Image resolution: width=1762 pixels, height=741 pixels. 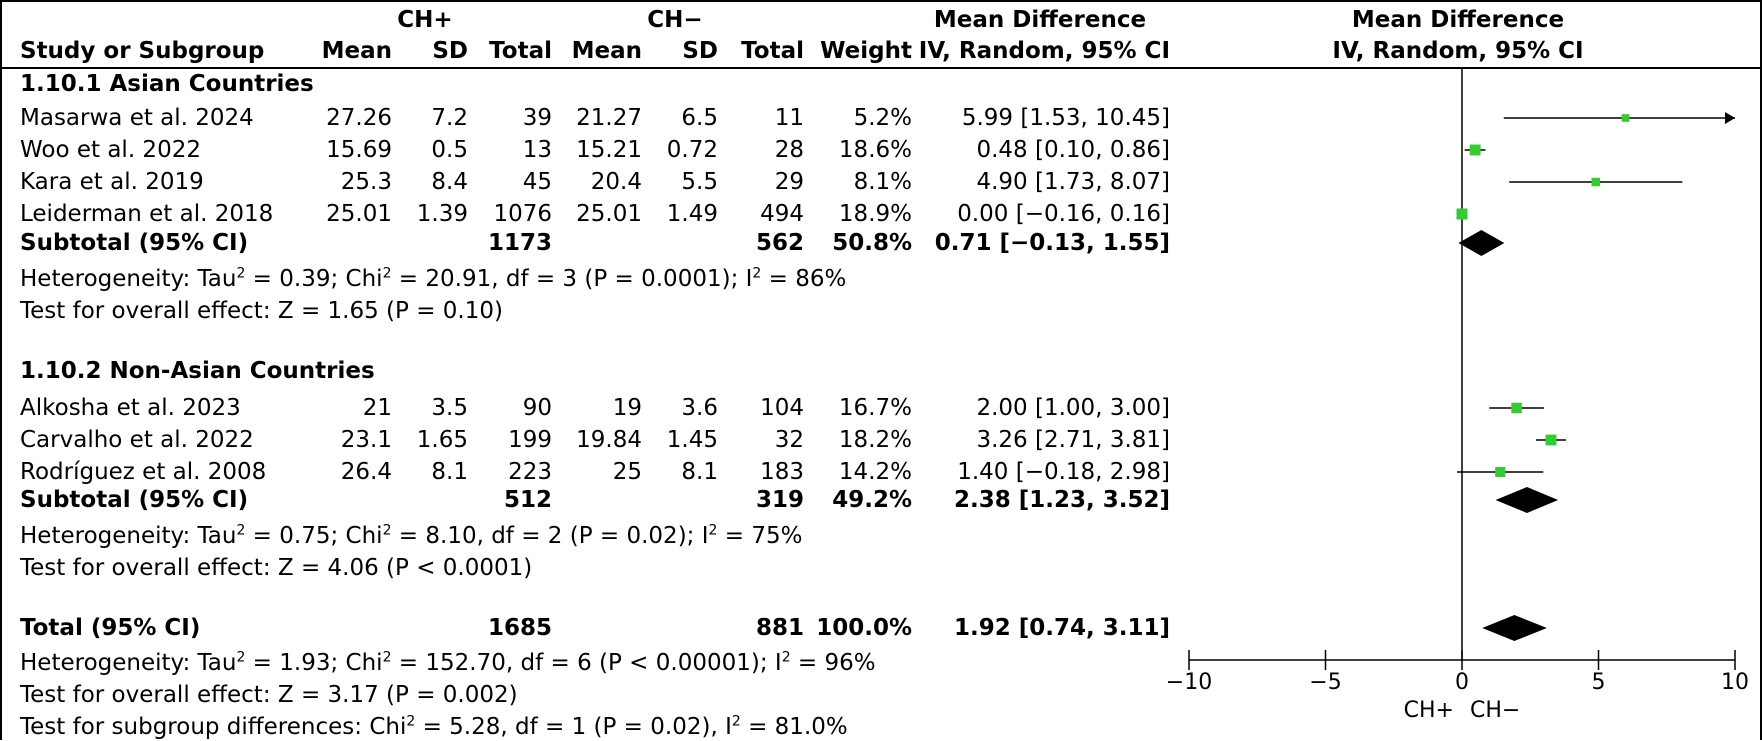 I want to click on x-tick-label: 0, so click(x=1462, y=682).